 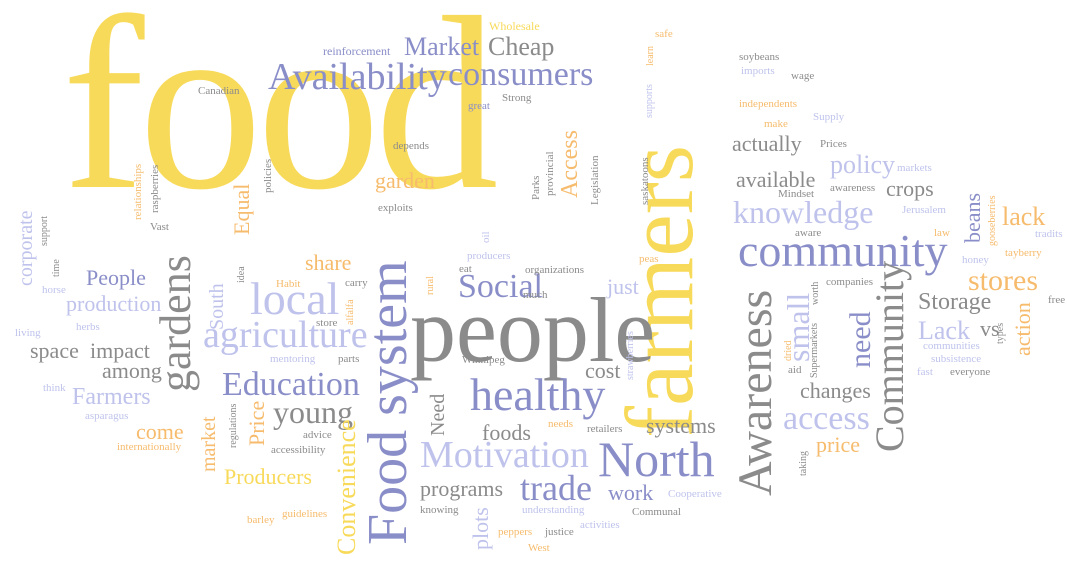 I want to click on word-work: work, so click(x=631, y=492).